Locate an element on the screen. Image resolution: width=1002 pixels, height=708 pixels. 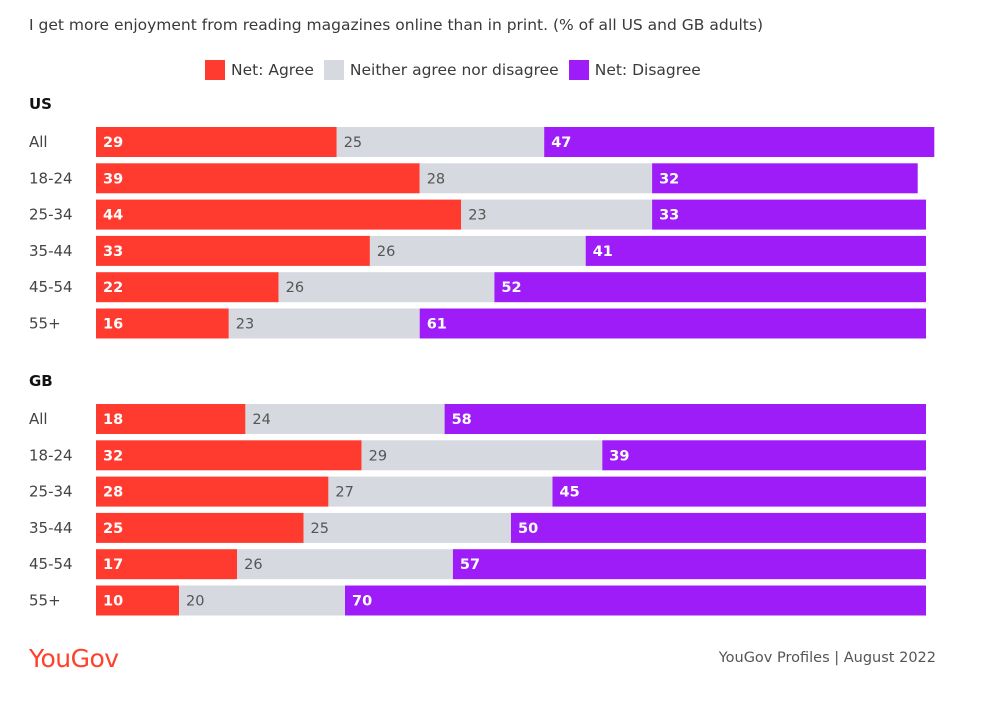
source-note: YouGov Profiles | August 2022 is located at coordinates (827, 658).